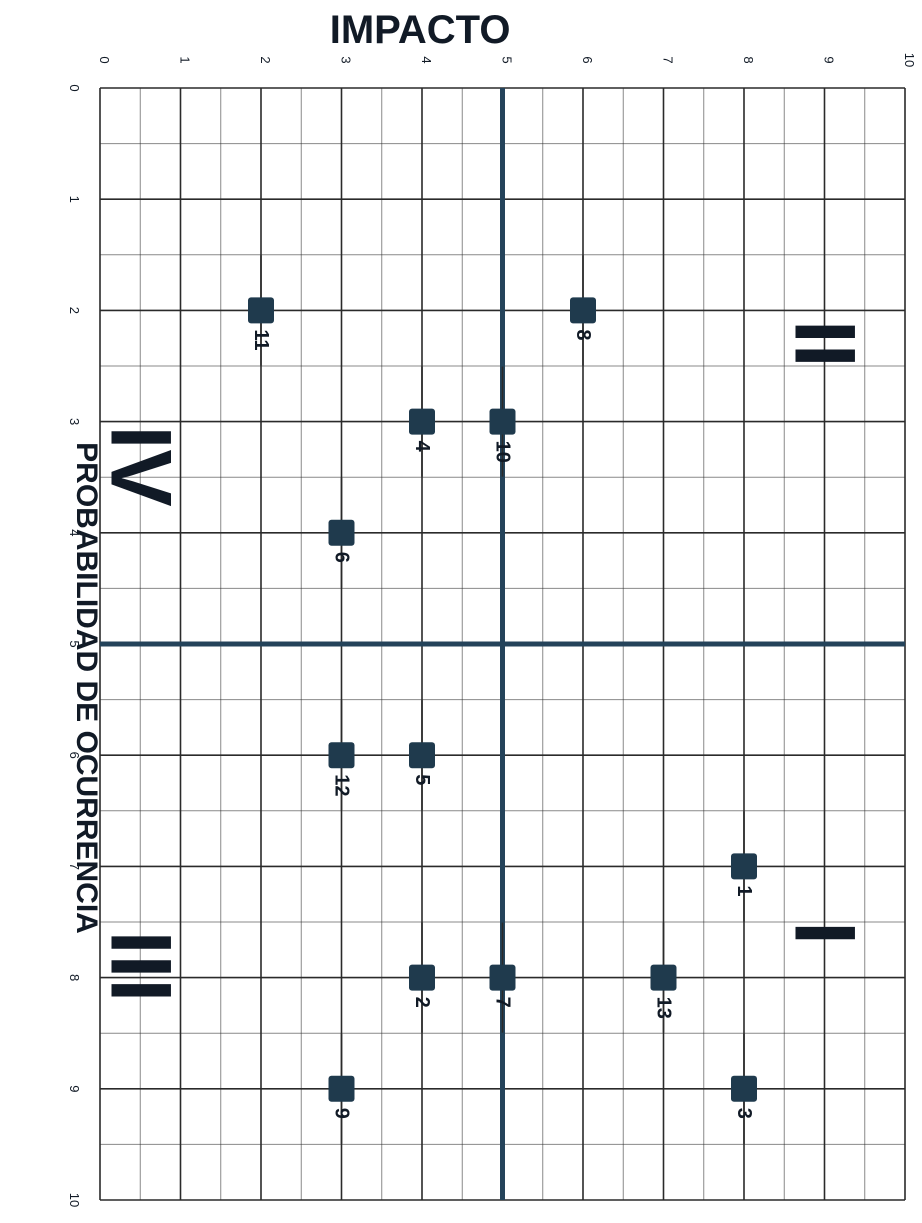 This screenshot has width=922, height=1223. I want to click on x-tick-label: 1, so click(185, 59).